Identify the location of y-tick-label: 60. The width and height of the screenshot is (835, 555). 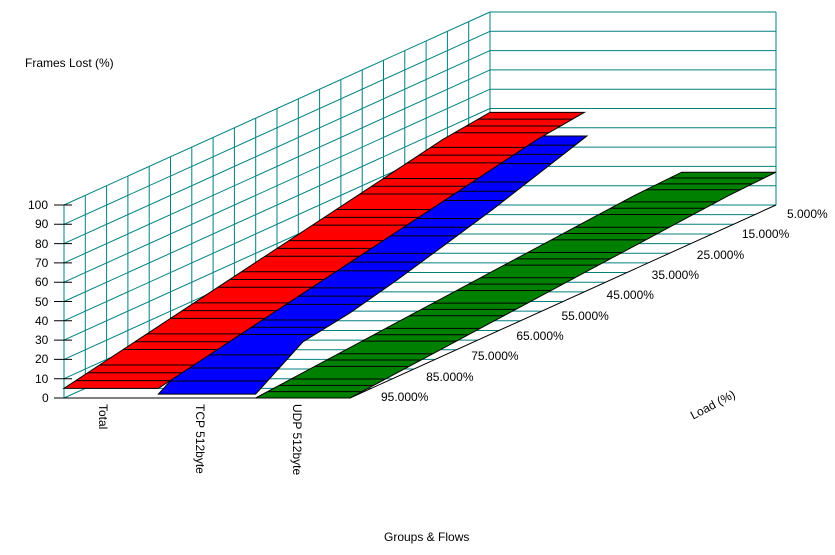
(42, 282).